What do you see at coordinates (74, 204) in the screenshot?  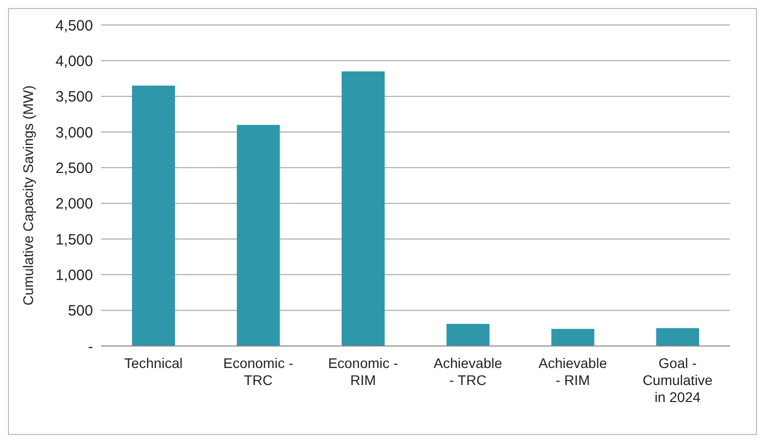 I see `y-tick-label: 2,000` at bounding box center [74, 204].